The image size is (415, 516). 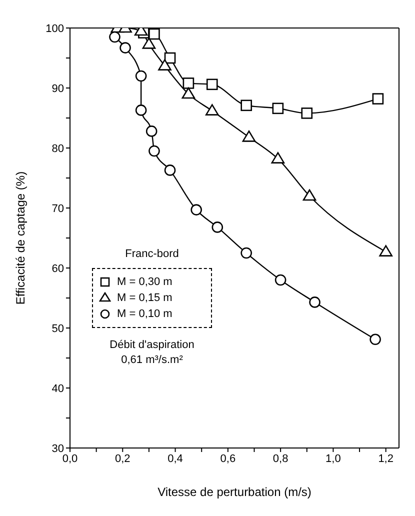 What do you see at coordinates (280, 458) in the screenshot?
I see `x-tick-label: 0,8` at bounding box center [280, 458].